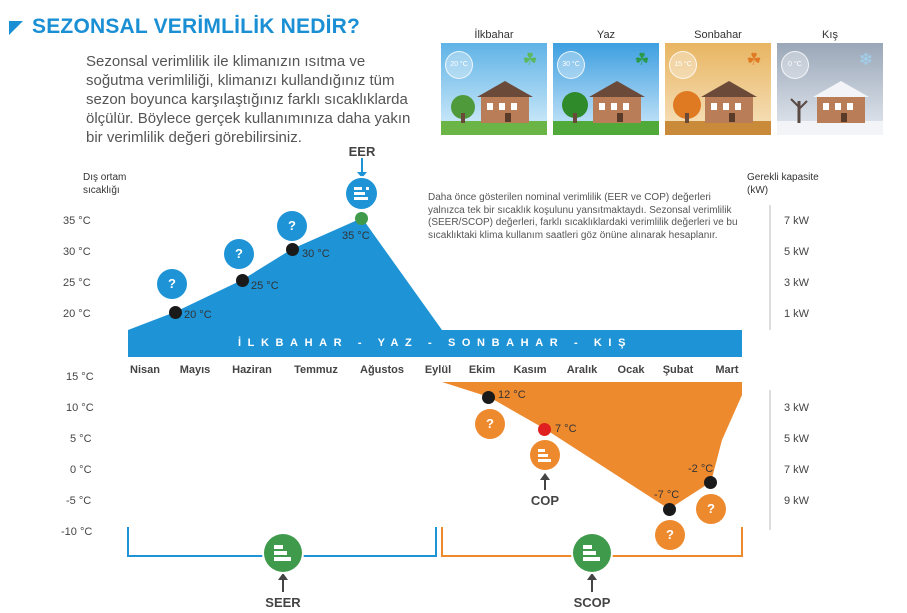  What do you see at coordinates (283, 553) in the screenshot?
I see `seer-energy-icon` at bounding box center [283, 553].